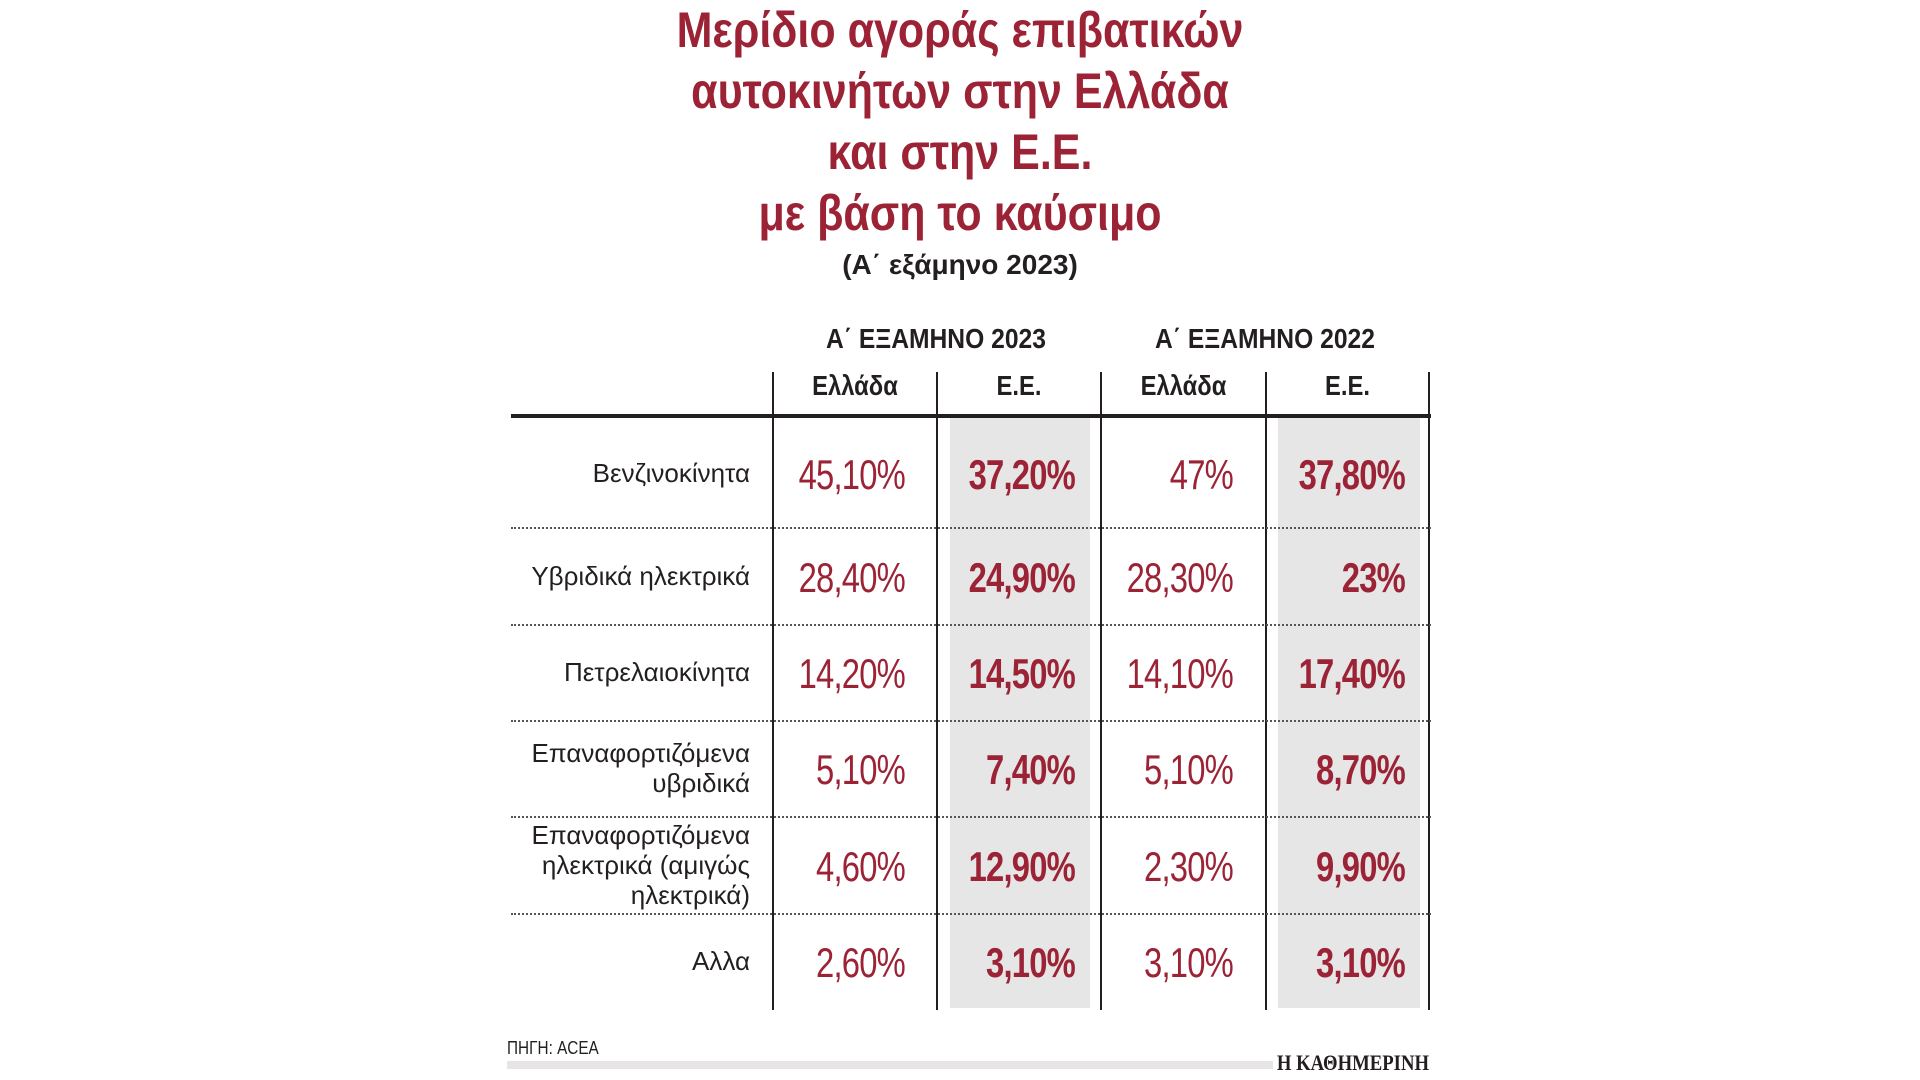 Image resolution: width=1920 pixels, height=1080 pixels. Describe the element at coordinates (640, 575) in the screenshot. I see `row-label-line: Υβριδικά ηλεκτρικά` at that location.